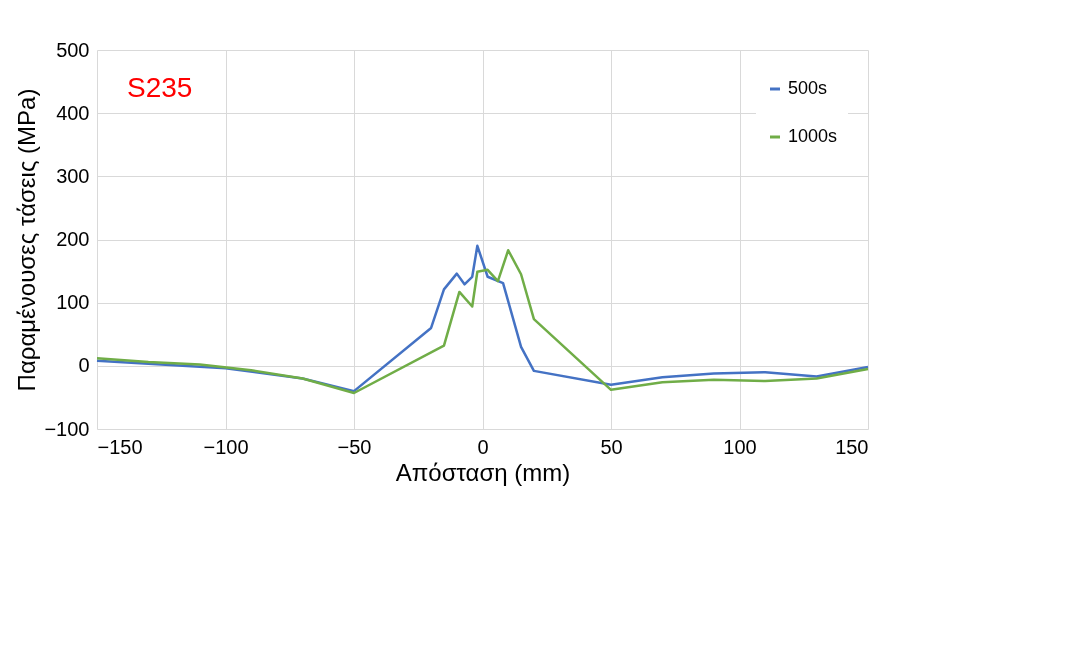  What do you see at coordinates (226, 446) in the screenshot?
I see `x-tick-label: −100` at bounding box center [226, 446].